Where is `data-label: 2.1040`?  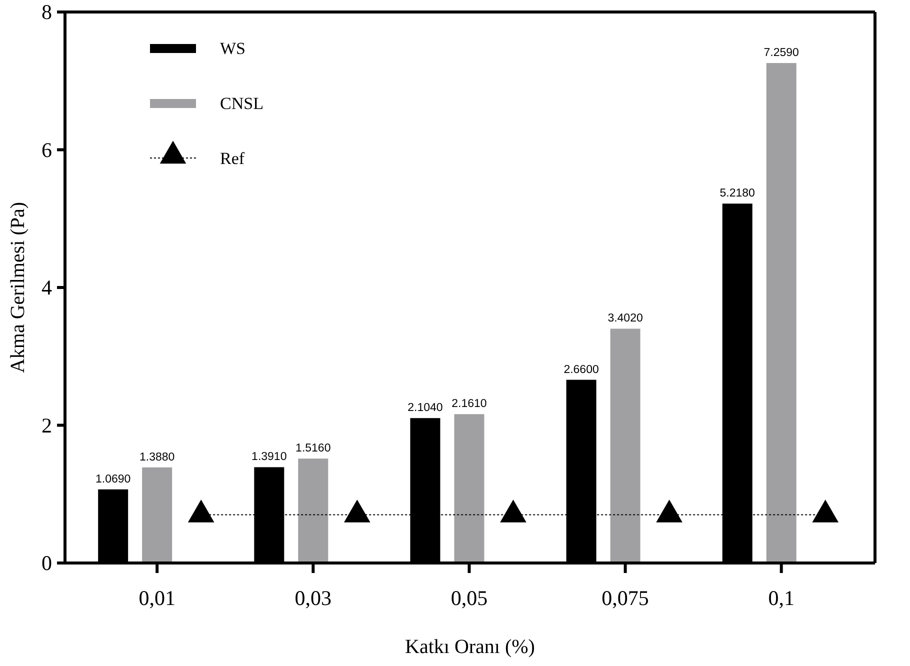
data-label: 2.1040 is located at coordinates (425, 408).